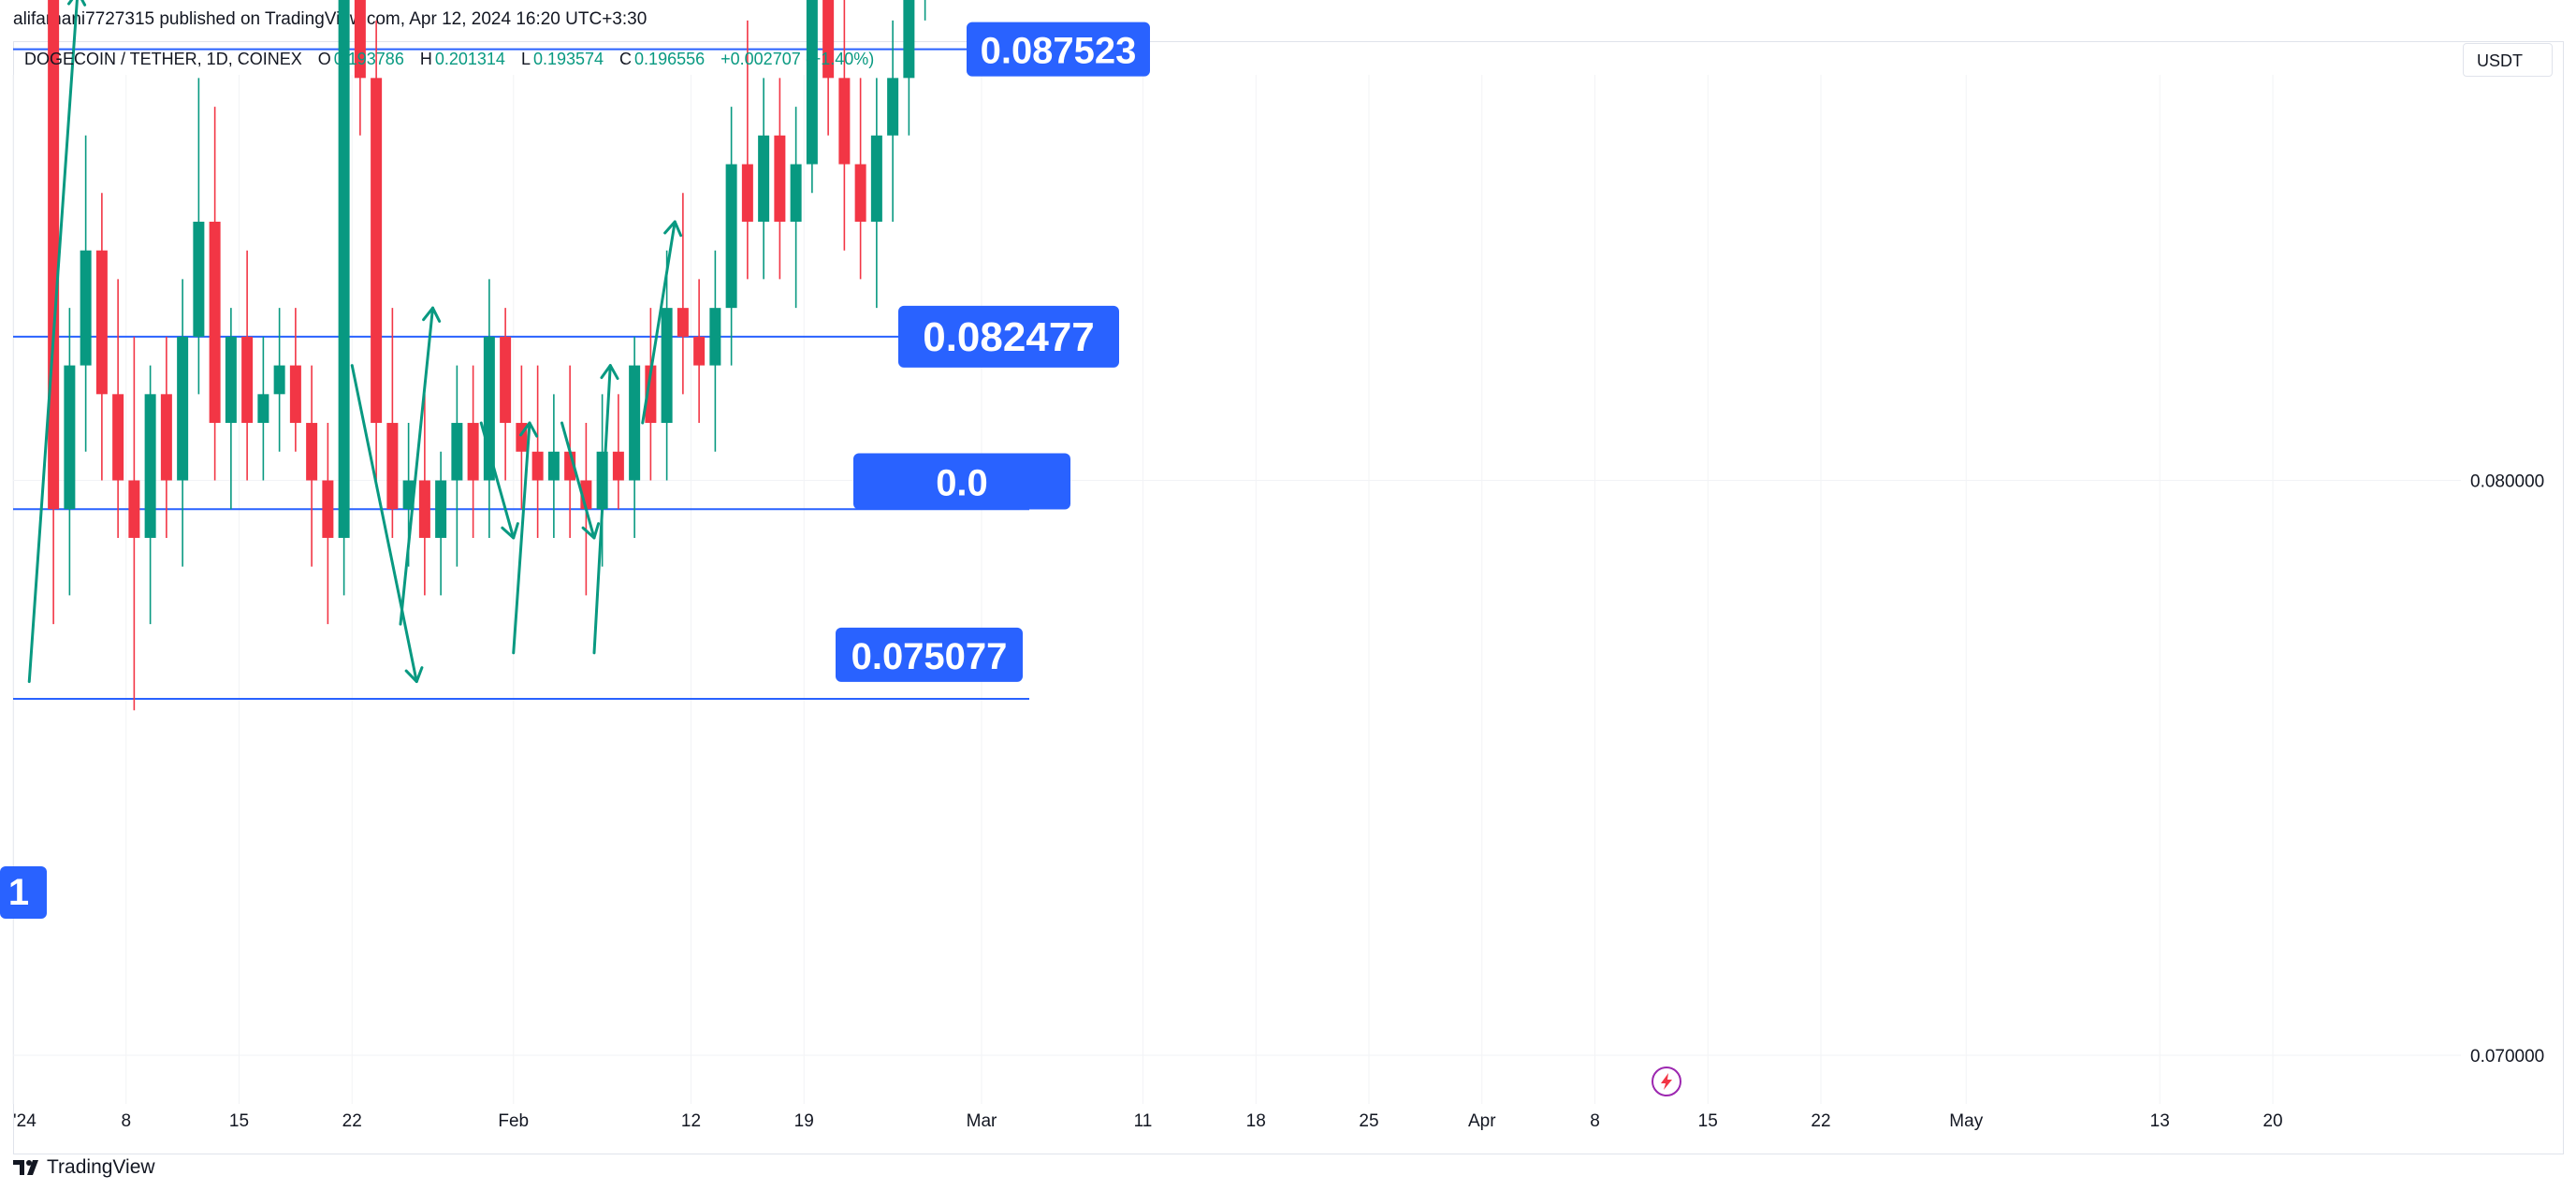  What do you see at coordinates (804, 1121) in the screenshot?
I see `x-tick-label: 19` at bounding box center [804, 1121].